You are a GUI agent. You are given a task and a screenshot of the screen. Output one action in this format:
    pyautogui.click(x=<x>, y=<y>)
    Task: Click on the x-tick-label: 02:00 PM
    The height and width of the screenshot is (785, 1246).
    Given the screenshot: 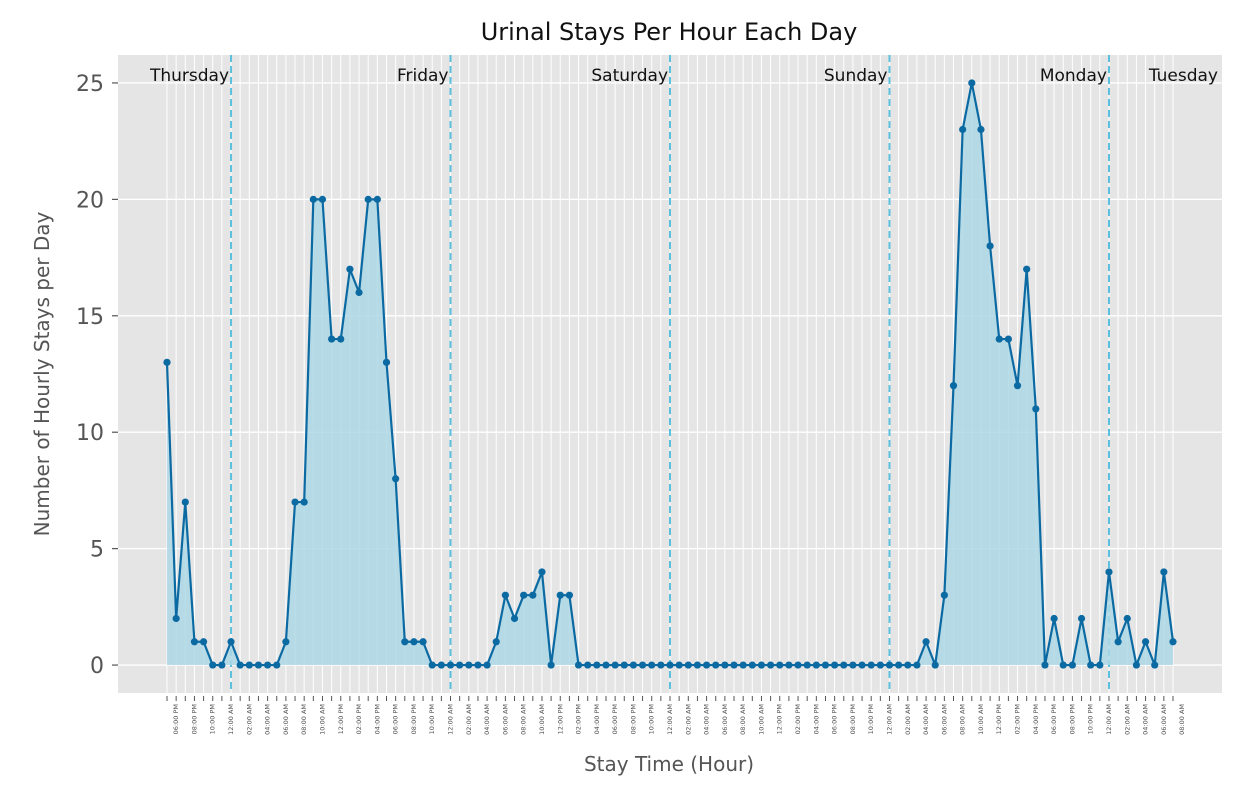 What is the action you would take?
    pyautogui.click(x=1018, y=719)
    